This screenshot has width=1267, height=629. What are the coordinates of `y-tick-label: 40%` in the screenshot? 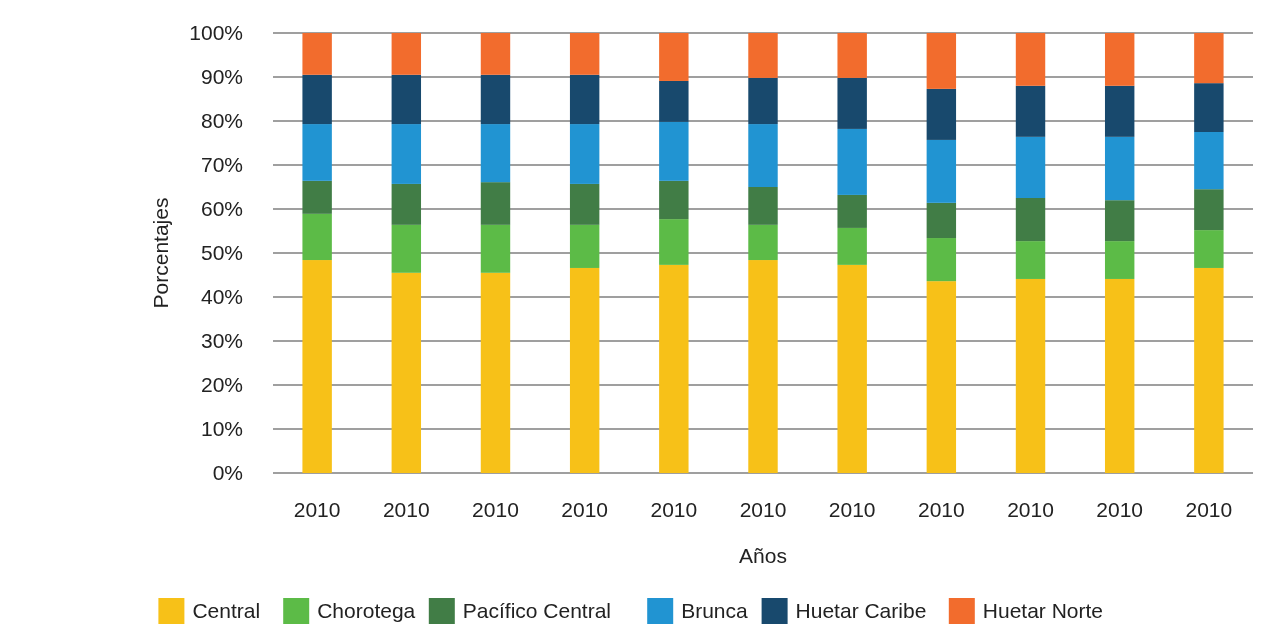 It's located at (221, 297).